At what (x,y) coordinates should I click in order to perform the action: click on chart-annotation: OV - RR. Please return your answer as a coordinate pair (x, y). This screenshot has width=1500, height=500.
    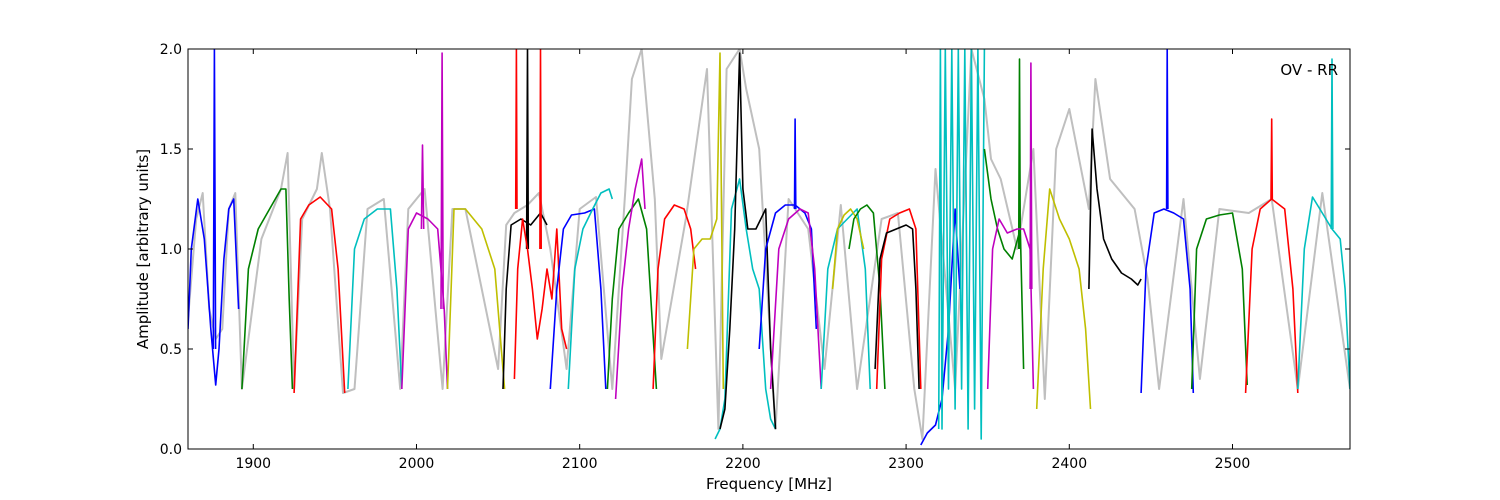
    Looking at the image, I should click on (1309, 70).